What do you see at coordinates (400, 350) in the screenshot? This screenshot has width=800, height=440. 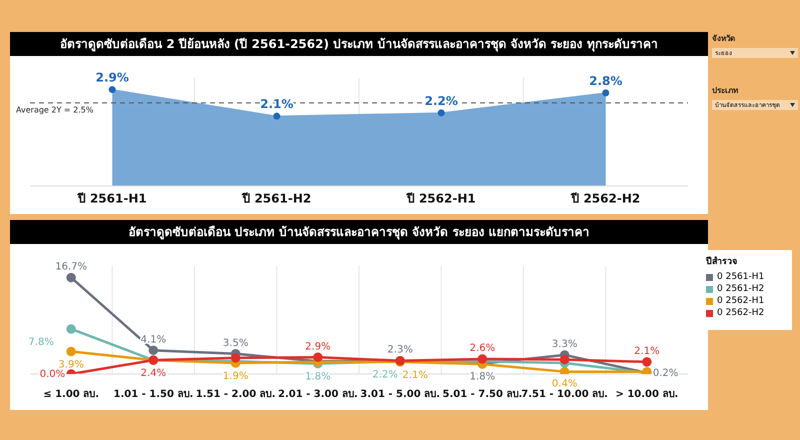 I see `data-label: 2.3%` at bounding box center [400, 350].